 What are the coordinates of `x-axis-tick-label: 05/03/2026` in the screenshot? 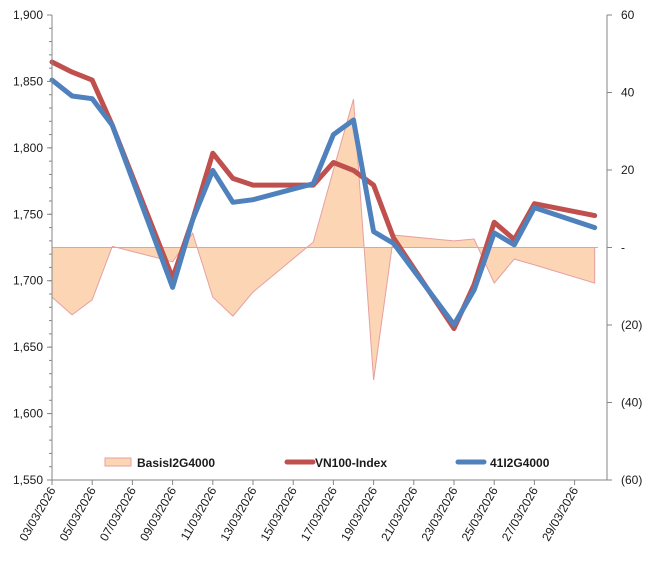 It's located at (78, 513).